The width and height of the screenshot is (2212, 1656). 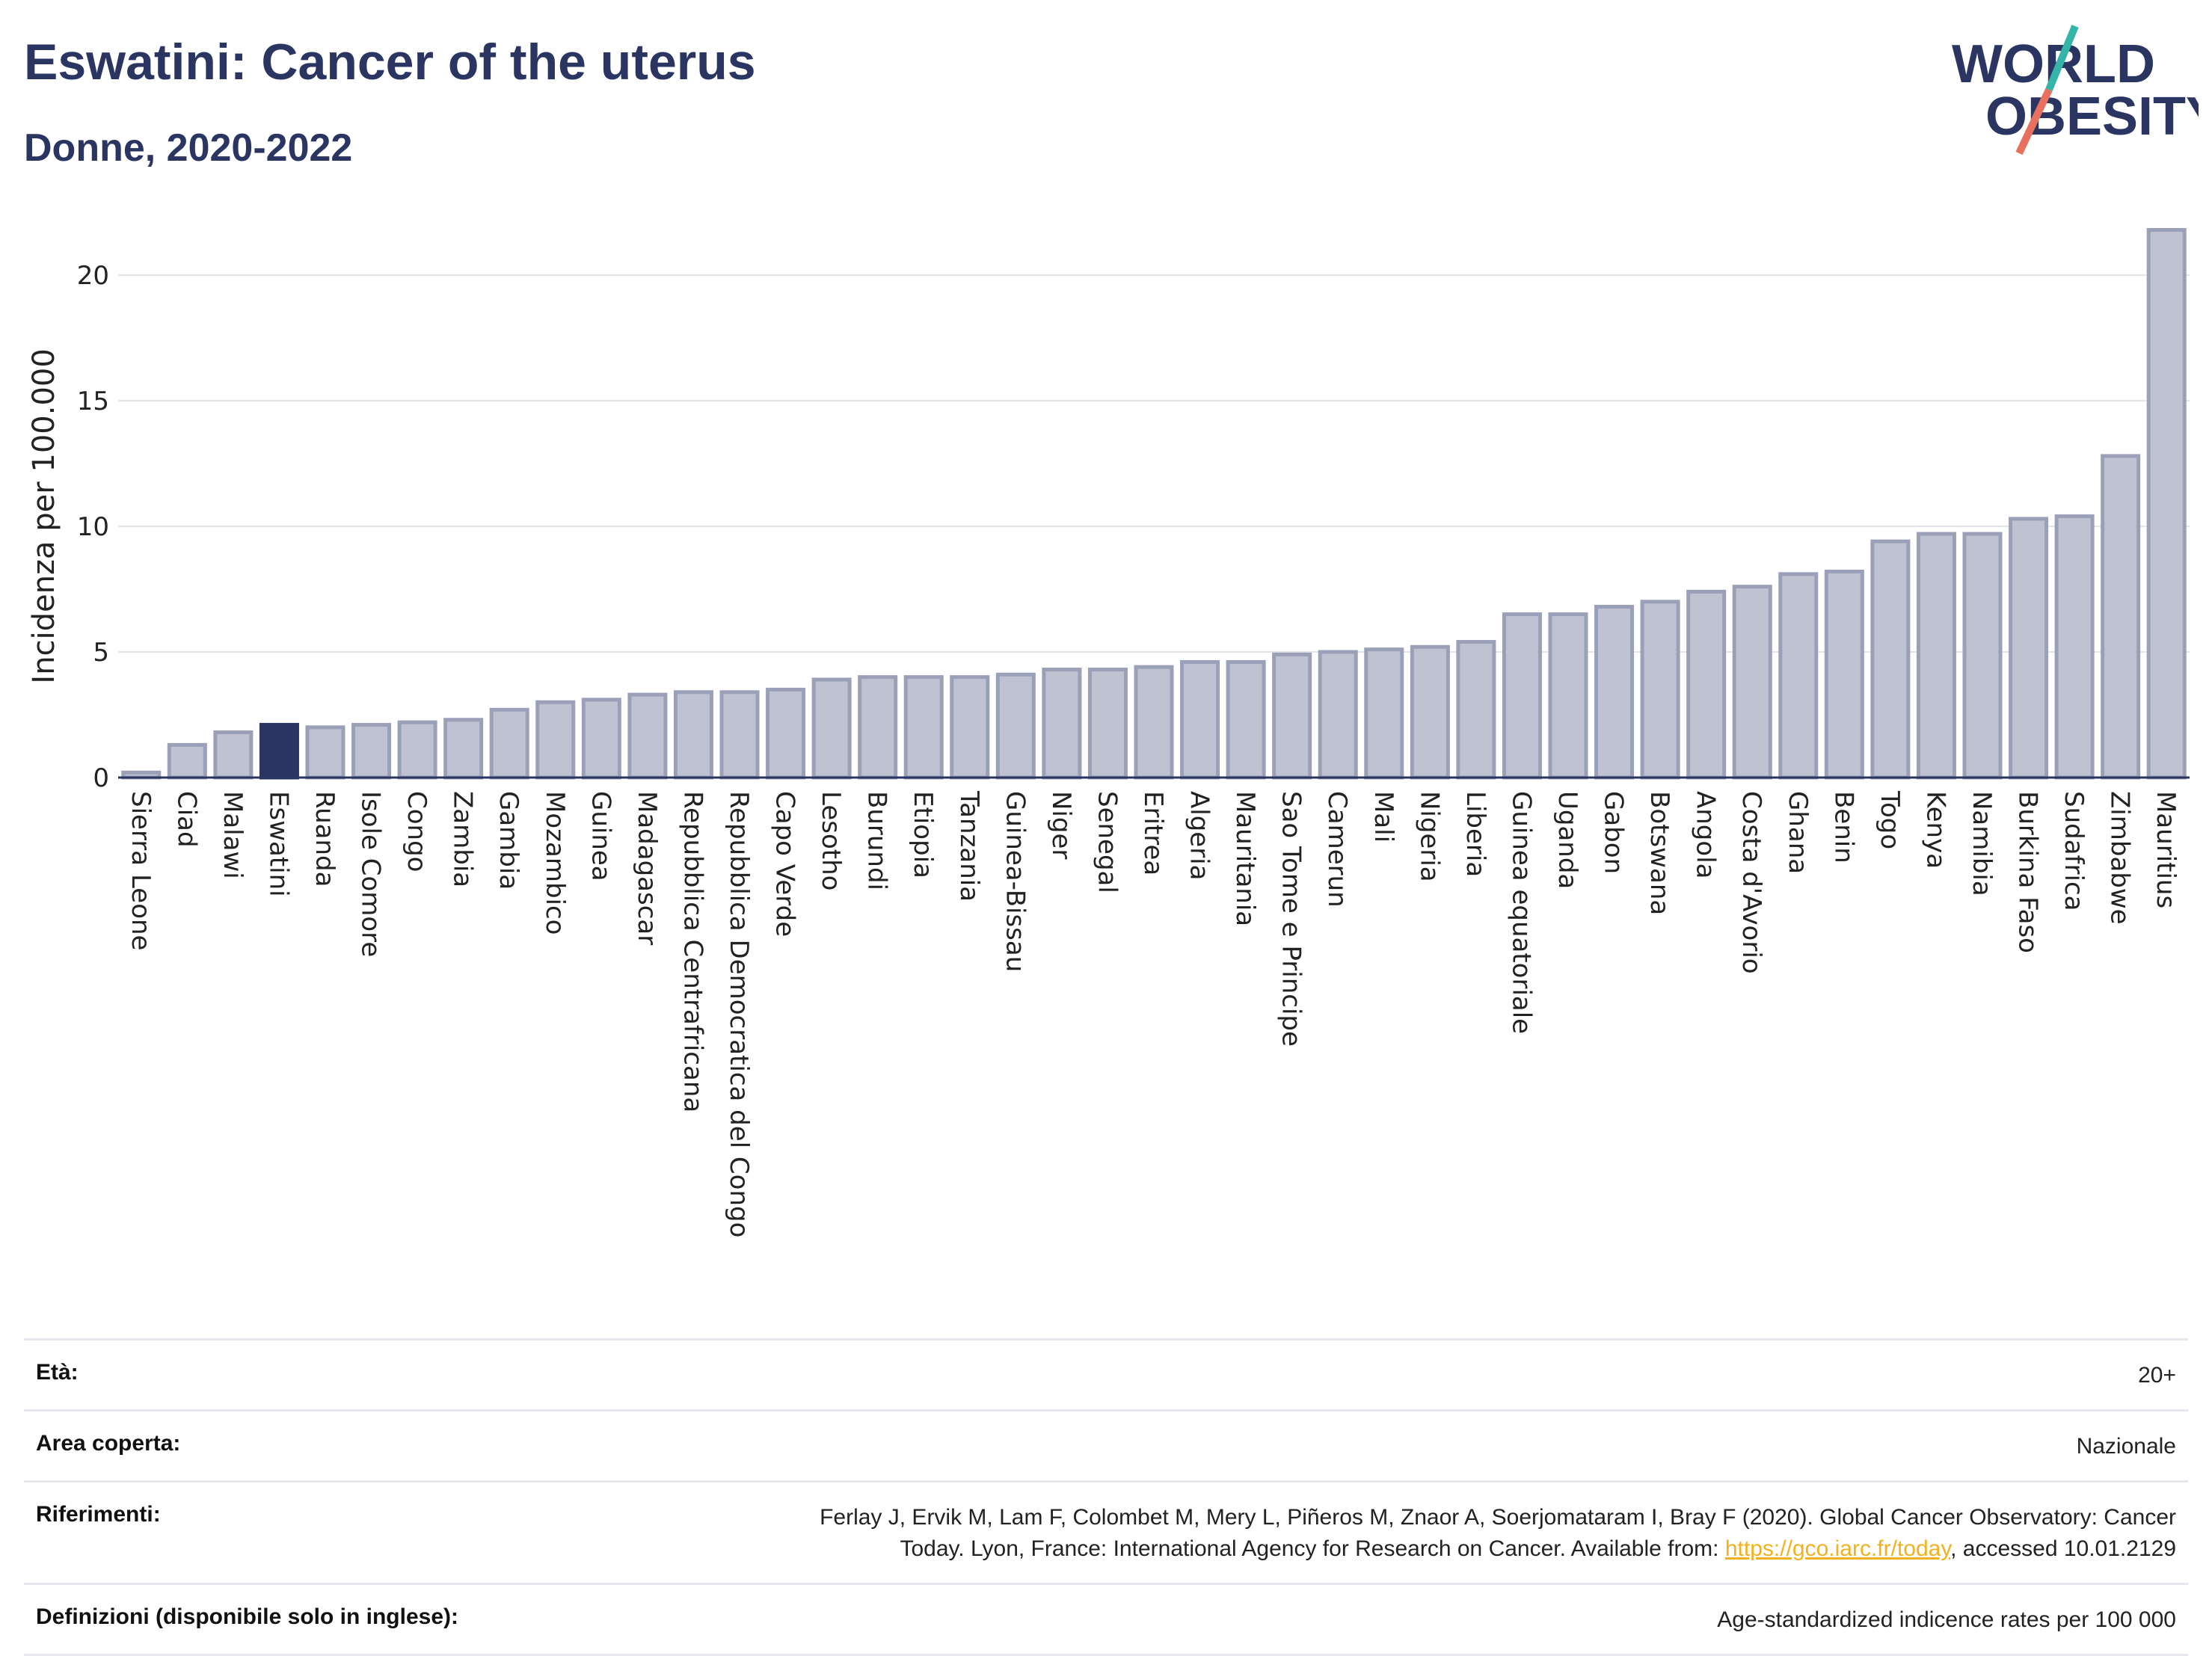 What do you see at coordinates (463, 839) in the screenshot?
I see `x-tick-label: Zambia` at bounding box center [463, 839].